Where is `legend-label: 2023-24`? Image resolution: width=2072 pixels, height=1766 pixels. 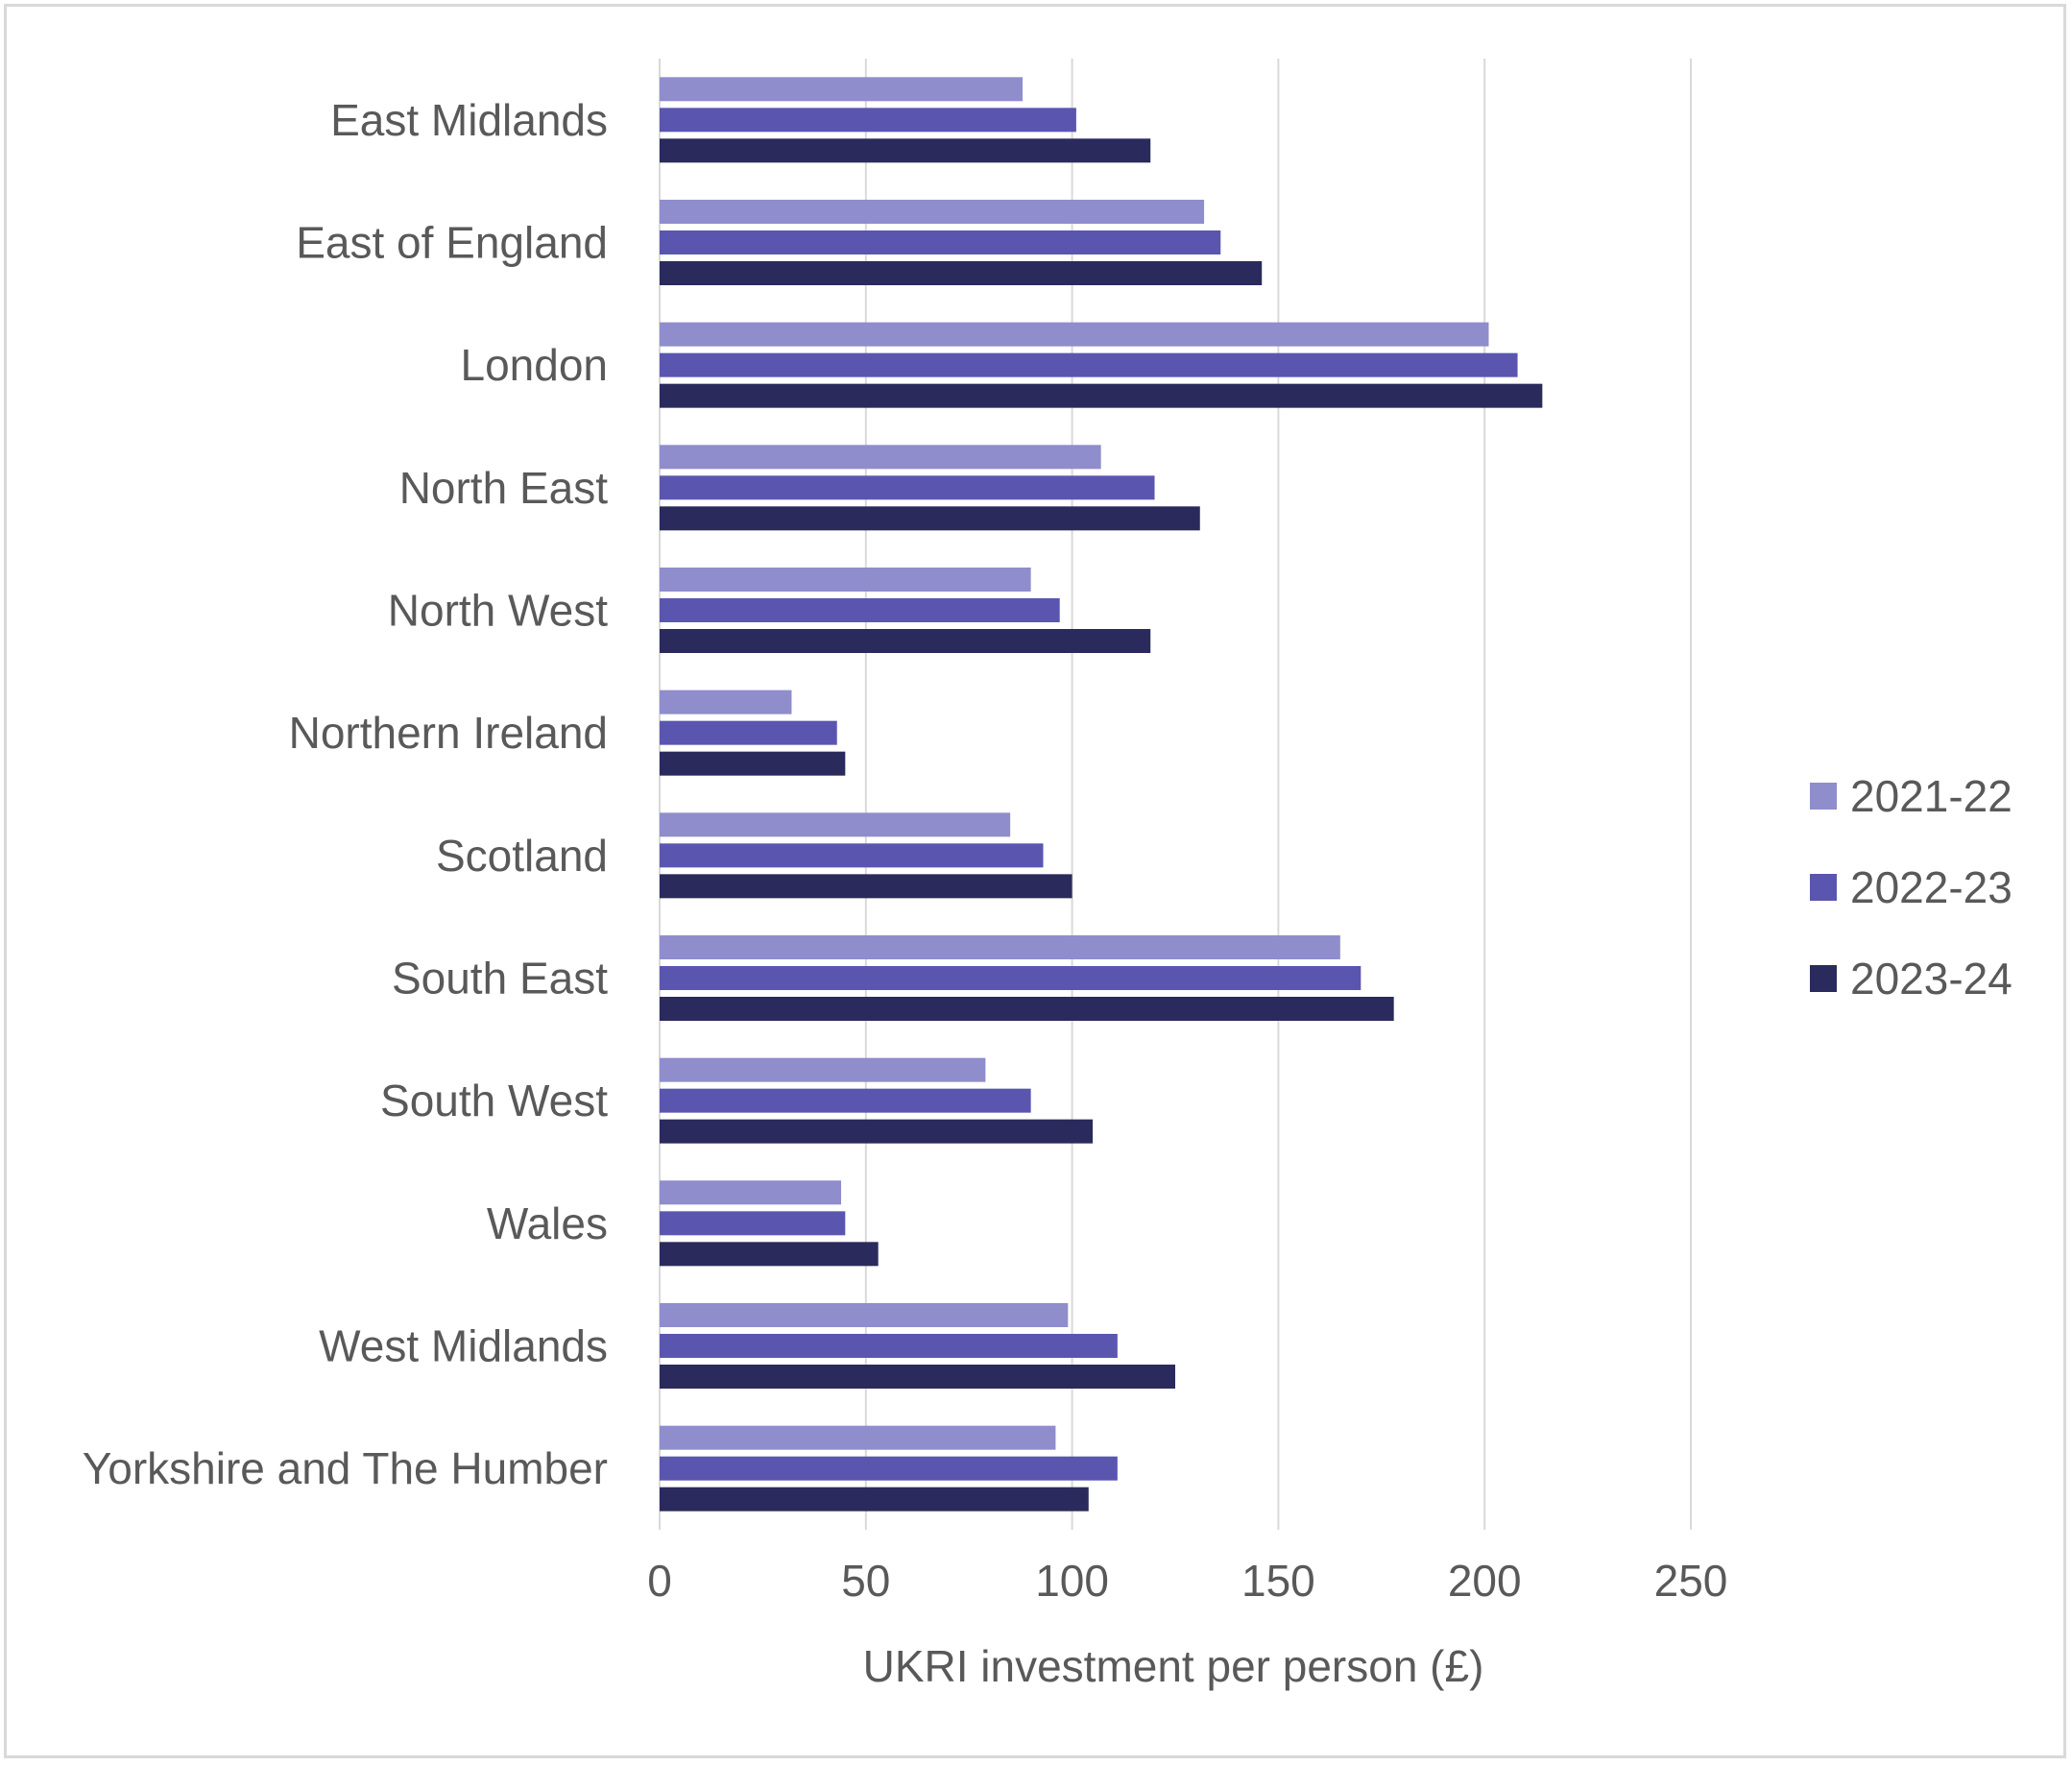 legend-label: 2023-24 is located at coordinates (1931, 979).